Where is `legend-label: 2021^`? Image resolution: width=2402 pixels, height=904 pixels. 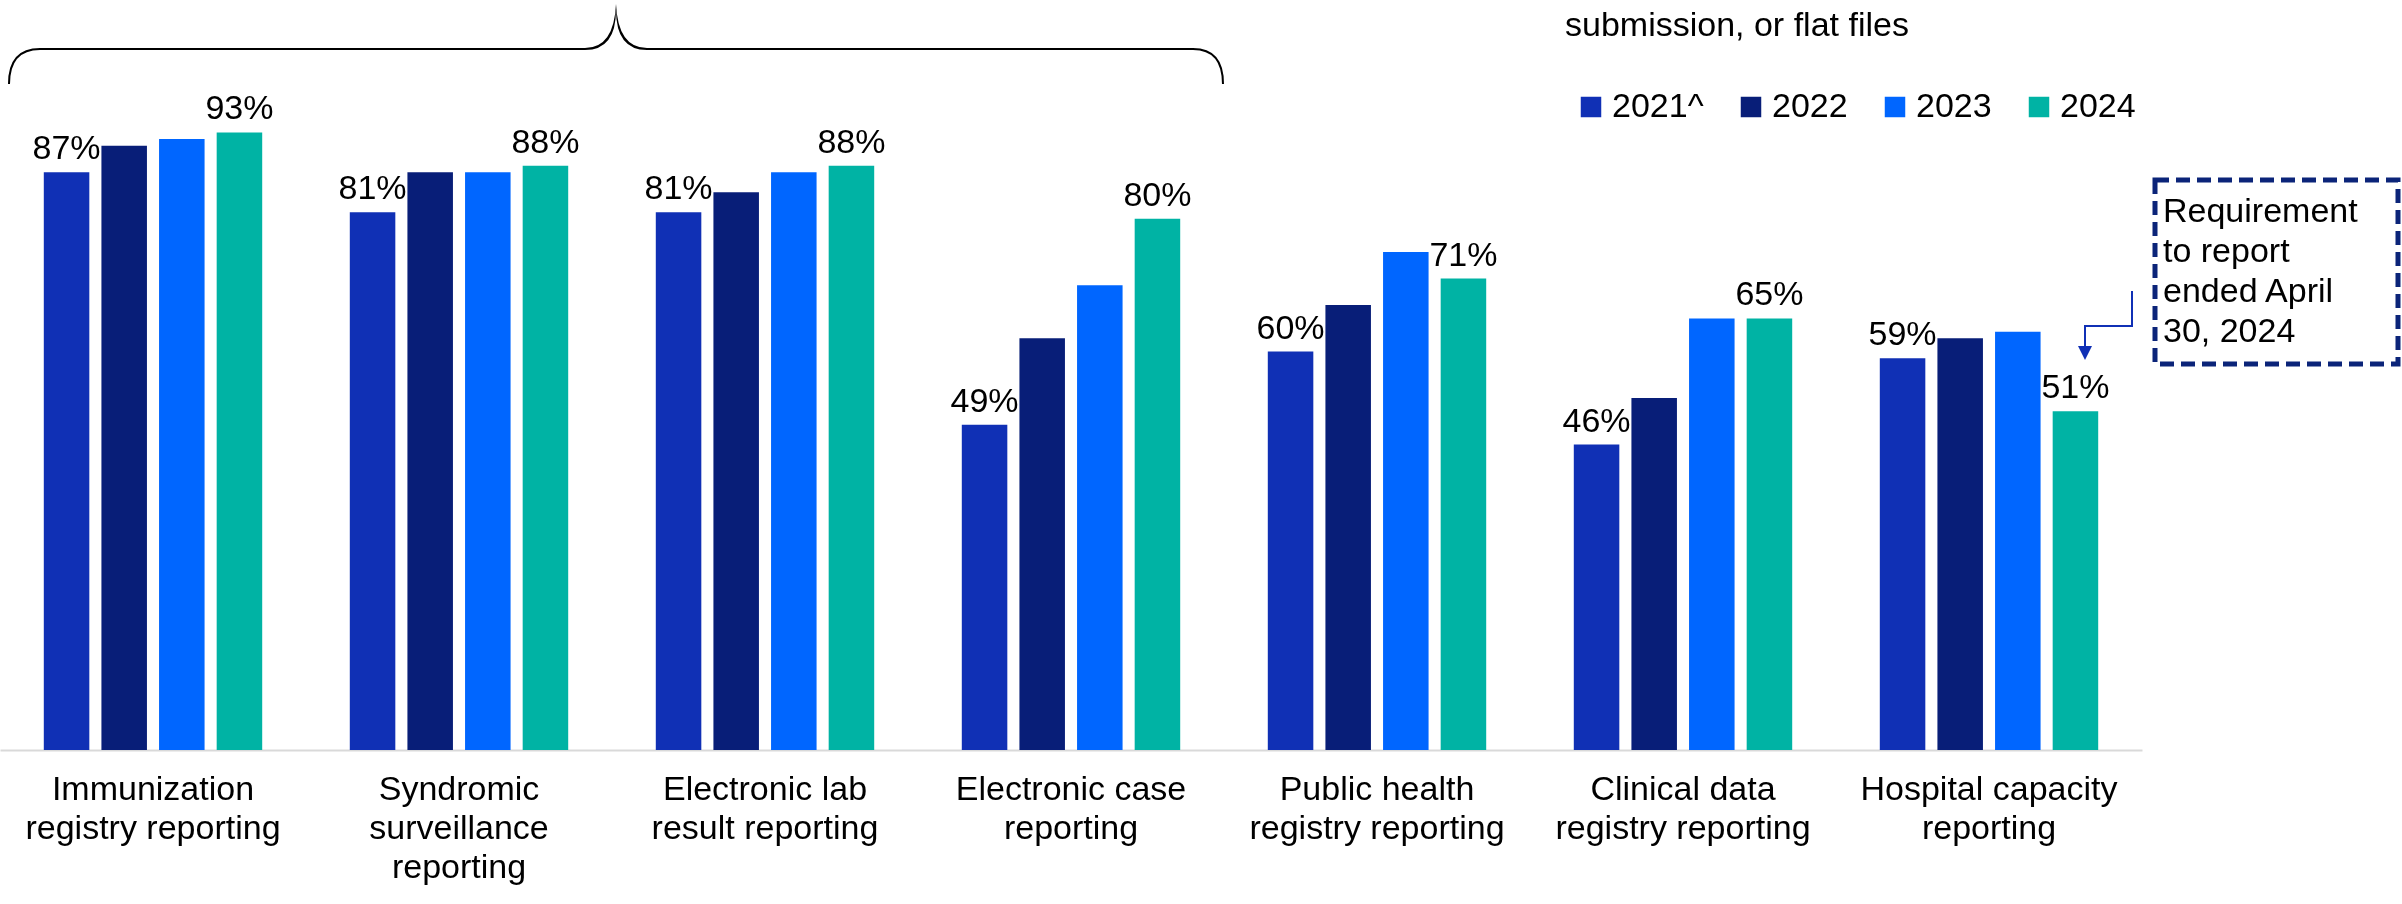 legend-label: 2021^ is located at coordinates (1658, 105).